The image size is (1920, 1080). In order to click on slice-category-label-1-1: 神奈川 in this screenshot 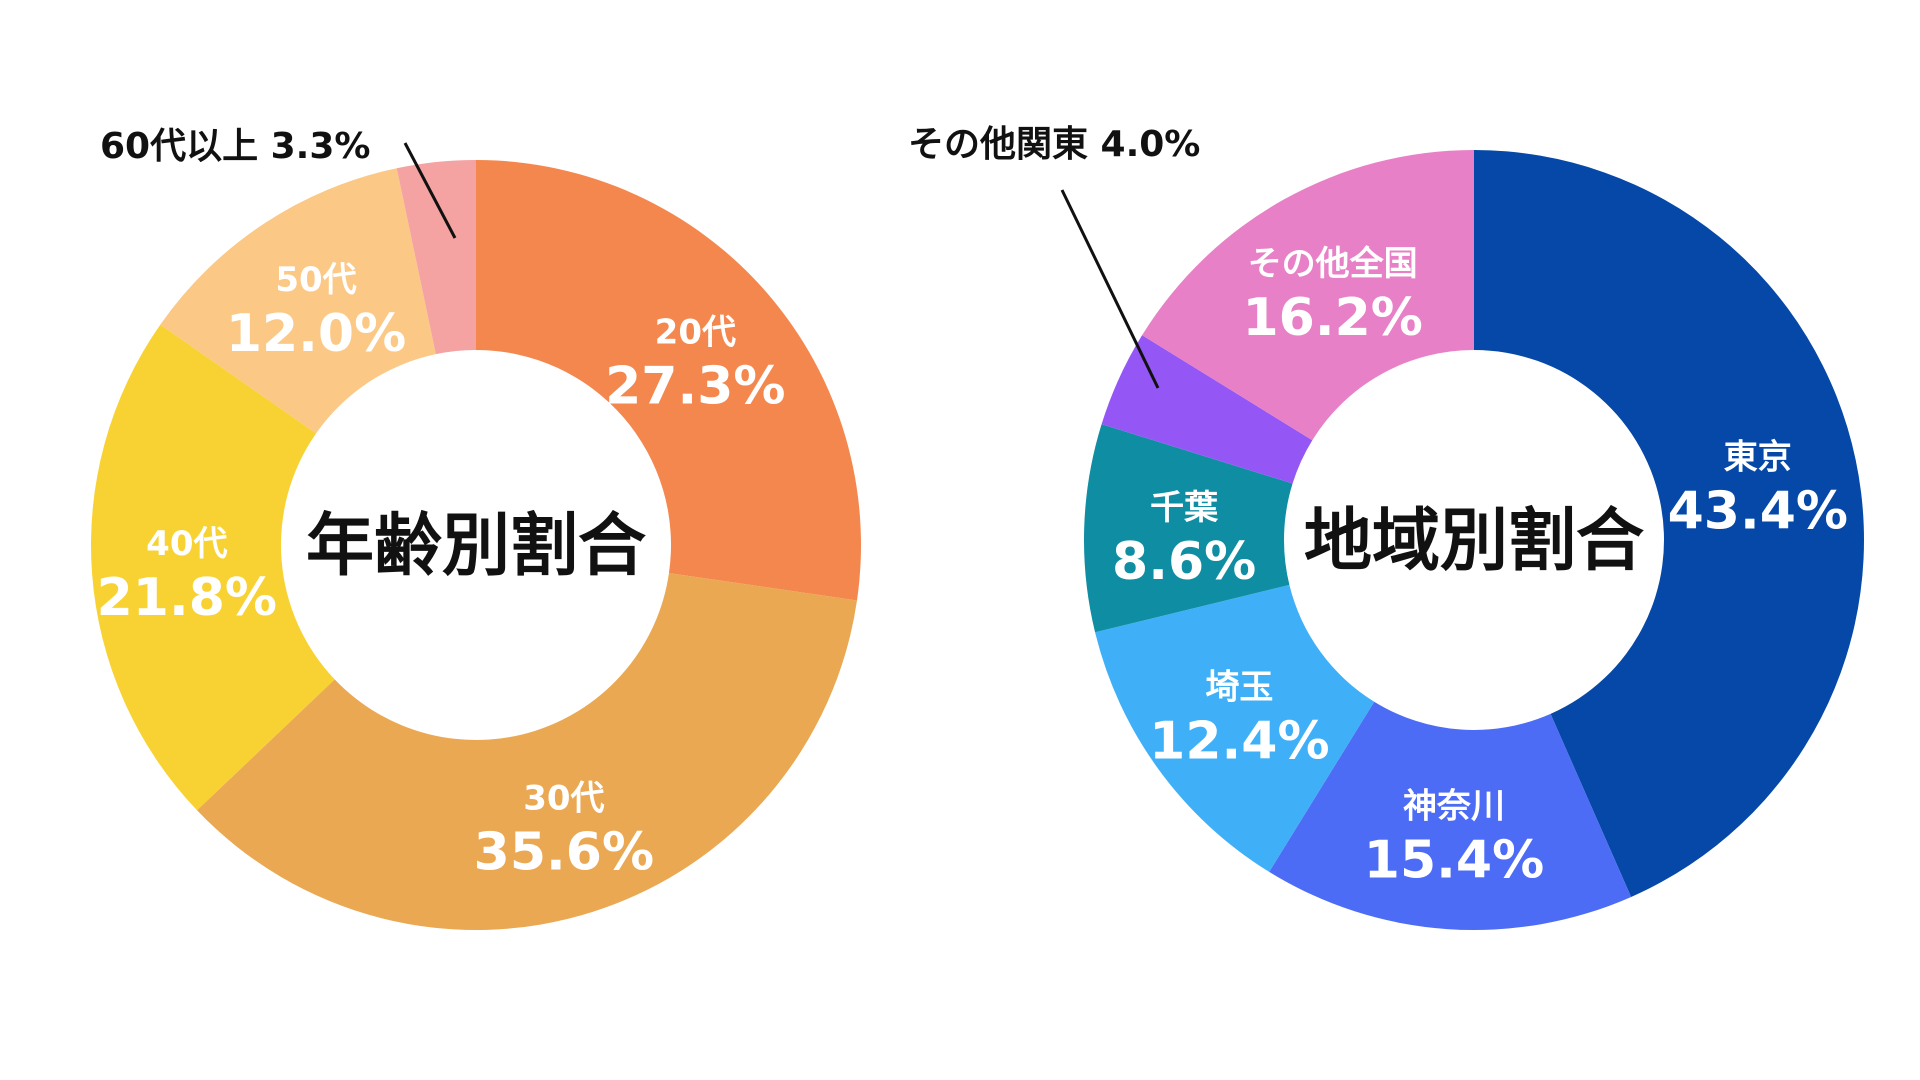, I will do `click(1454, 806)`.